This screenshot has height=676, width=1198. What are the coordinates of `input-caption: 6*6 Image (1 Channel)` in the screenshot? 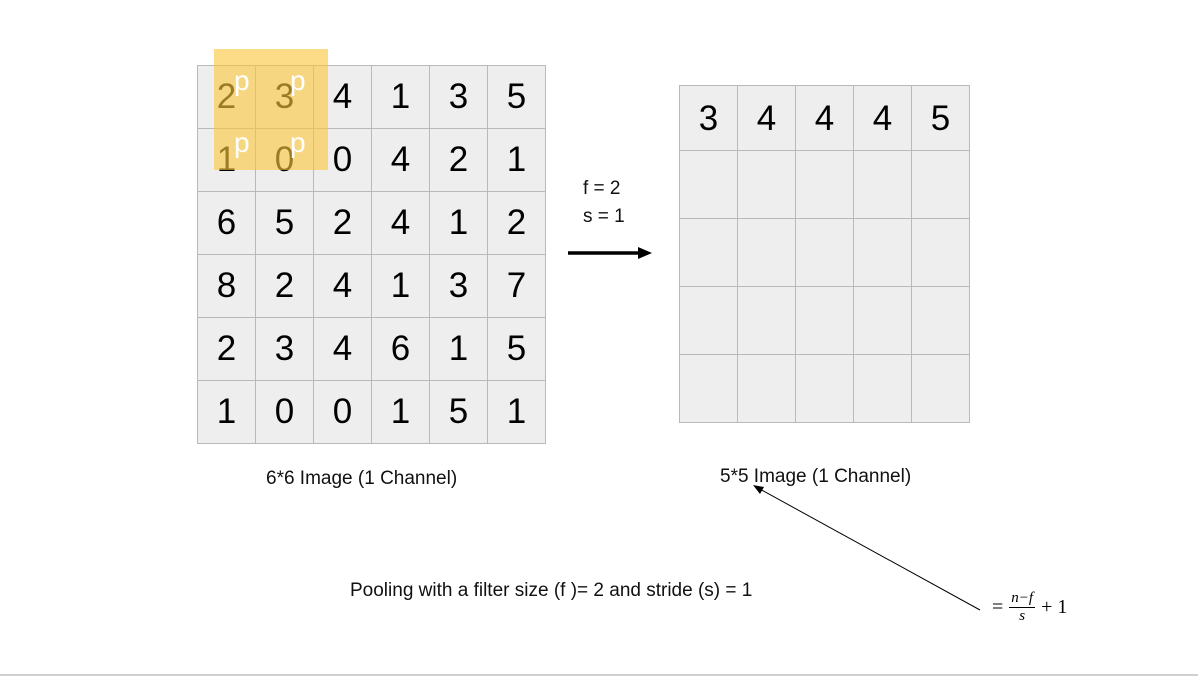 It's located at (362, 478).